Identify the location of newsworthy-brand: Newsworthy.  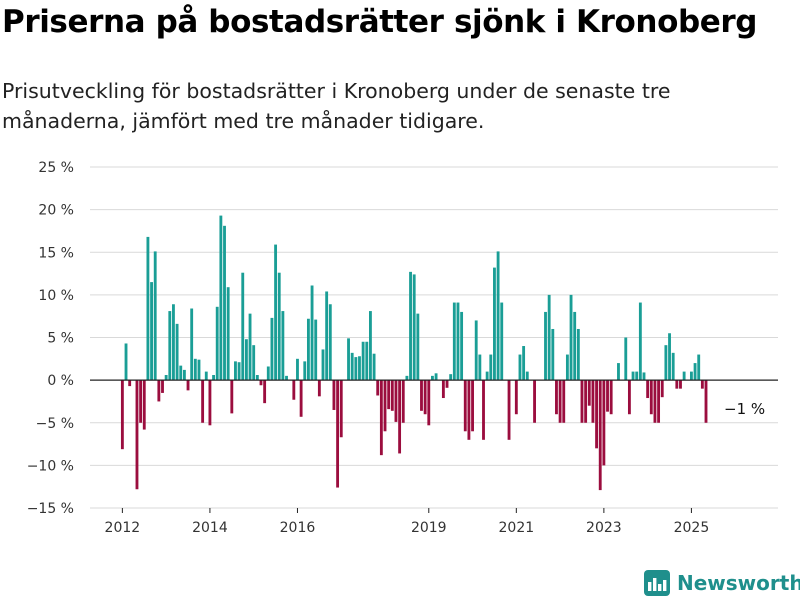
(722, 583).